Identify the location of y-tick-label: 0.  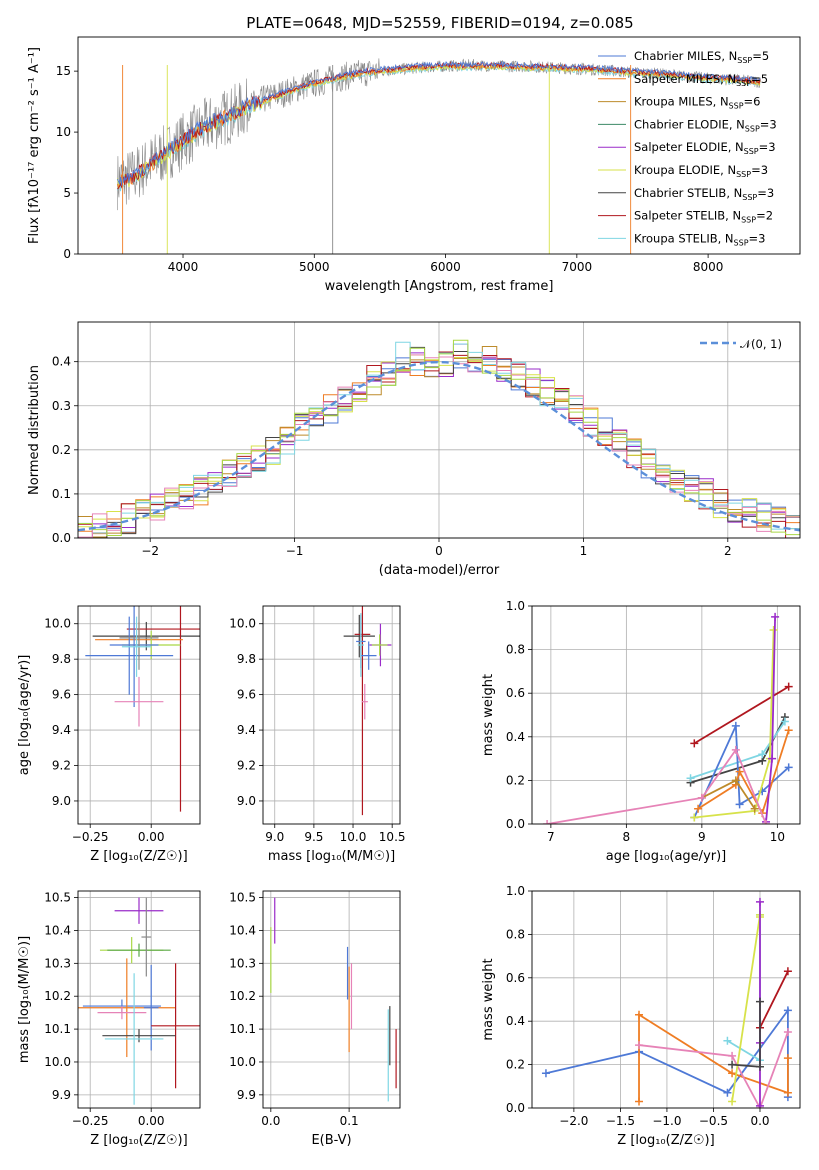
(67, 254).